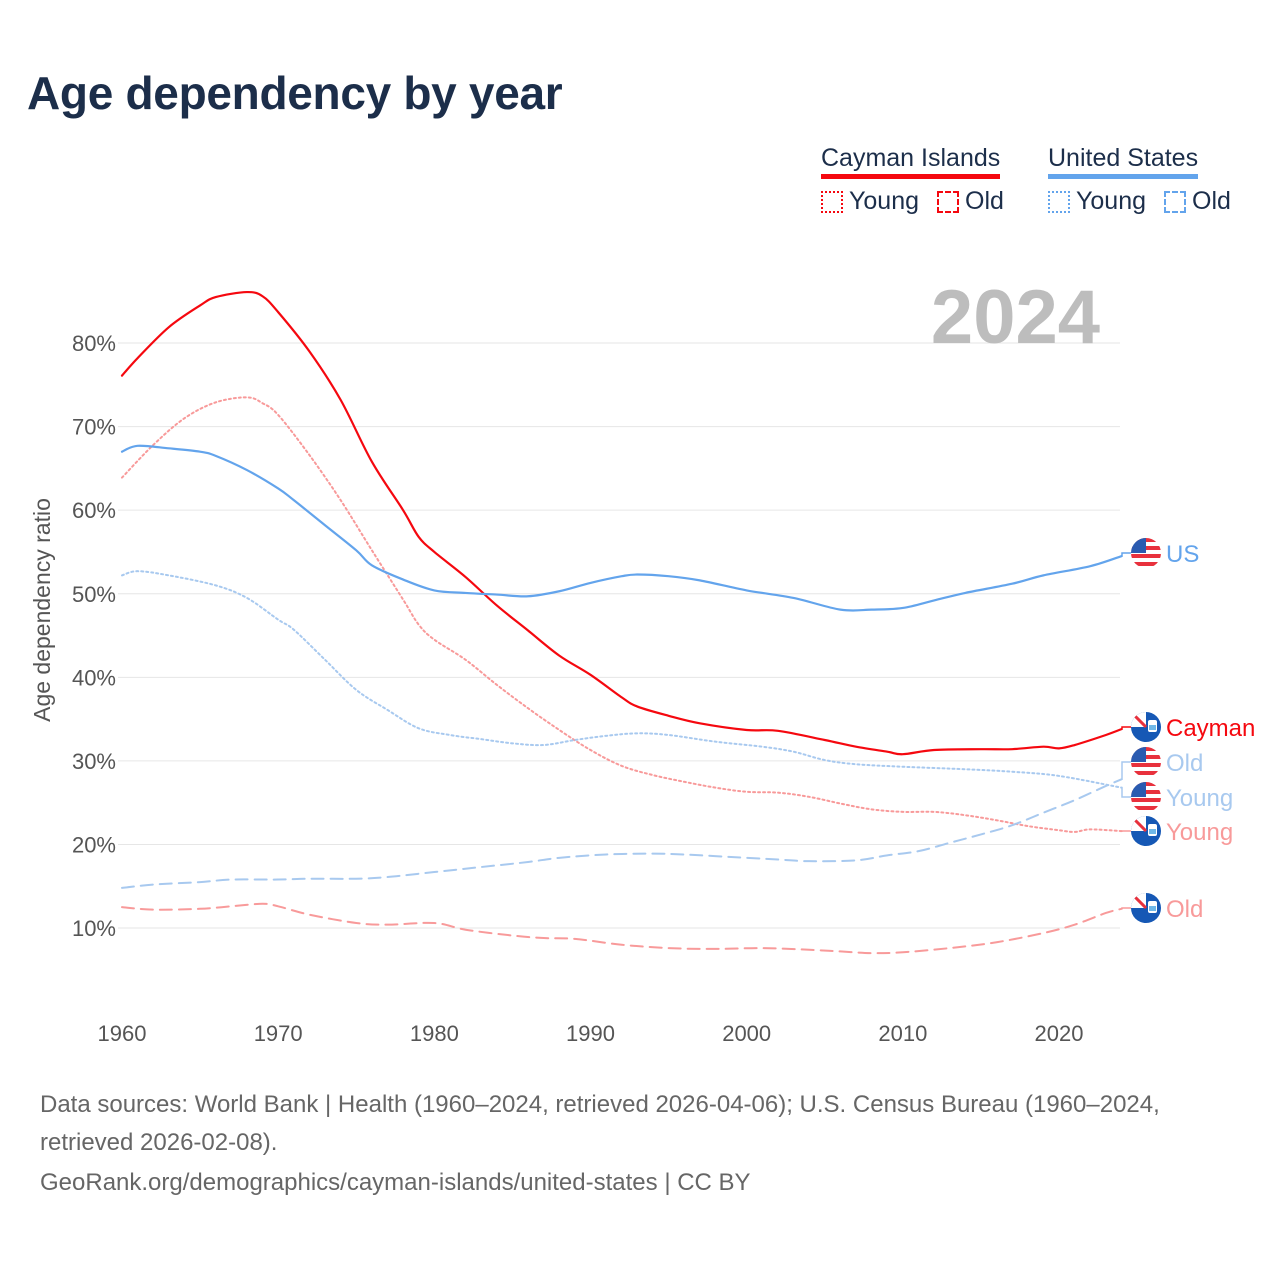 This screenshot has height=1280, width=1280. Describe the element at coordinates (1211, 201) in the screenshot. I see `legend-us-old: Old` at that location.